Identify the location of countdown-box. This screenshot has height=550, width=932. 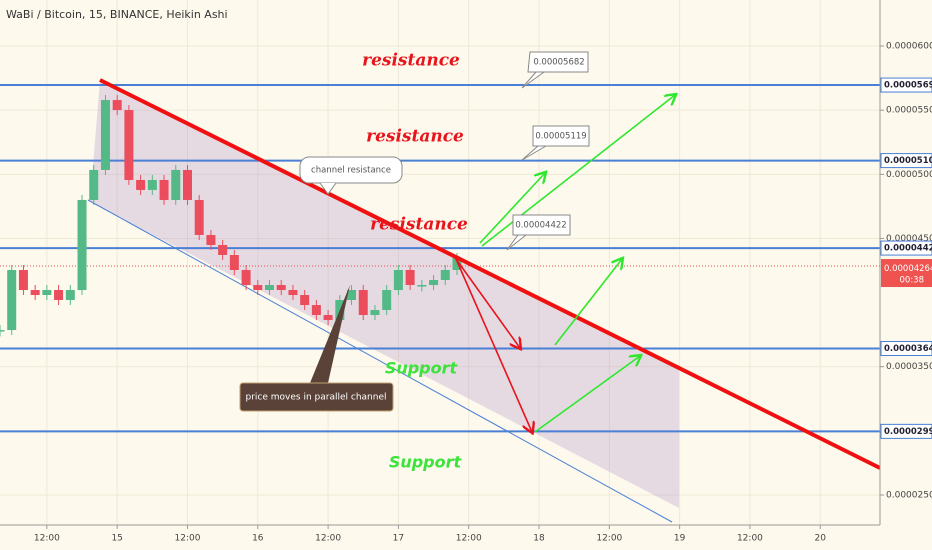
(906, 280).